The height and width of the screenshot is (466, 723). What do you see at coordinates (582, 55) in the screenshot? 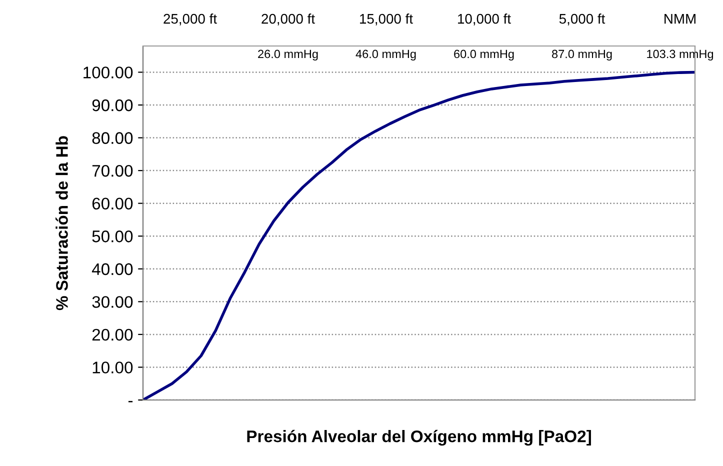
I see `annotation: 87.0 mmHg` at bounding box center [582, 55].